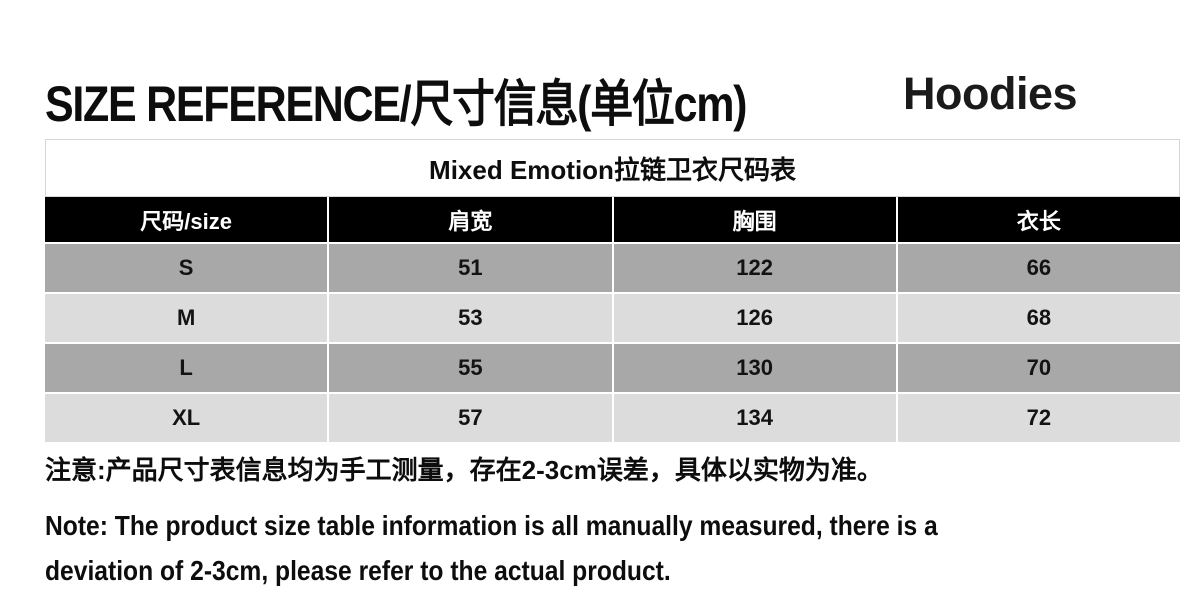  What do you see at coordinates (1038, 368) in the screenshot?
I see `measurement-cell: 70` at bounding box center [1038, 368].